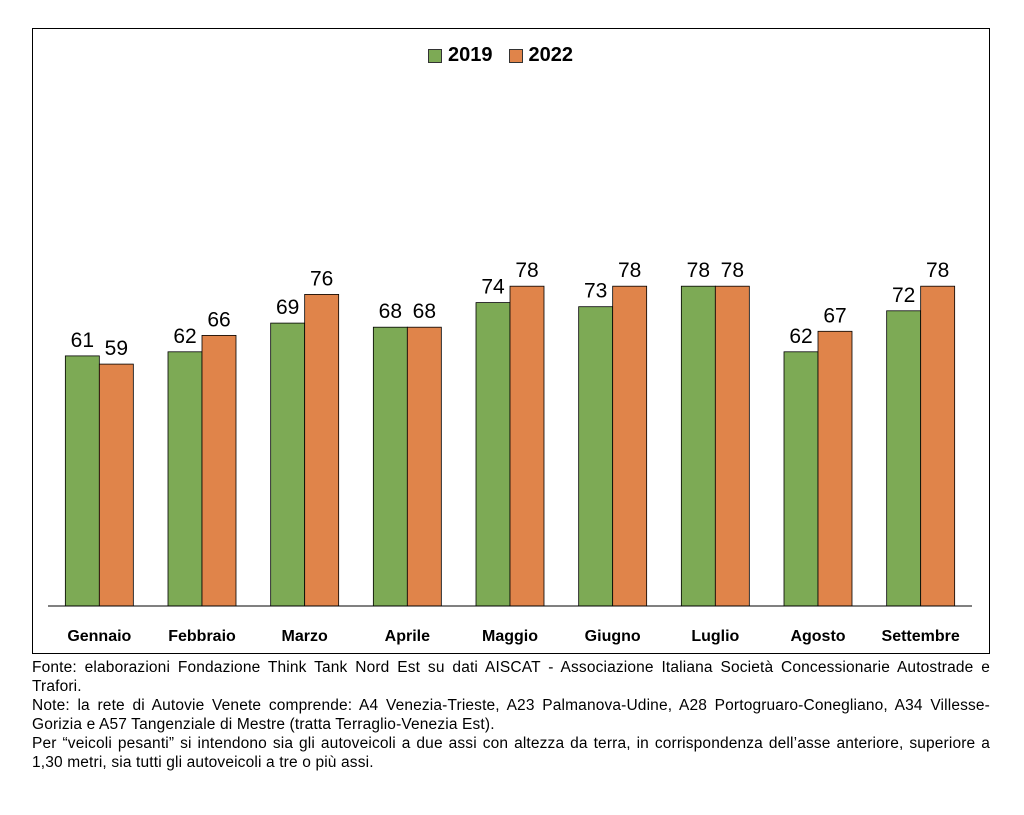 The height and width of the screenshot is (815, 1024). I want to click on bar-2019-agosto, so click(801, 479).